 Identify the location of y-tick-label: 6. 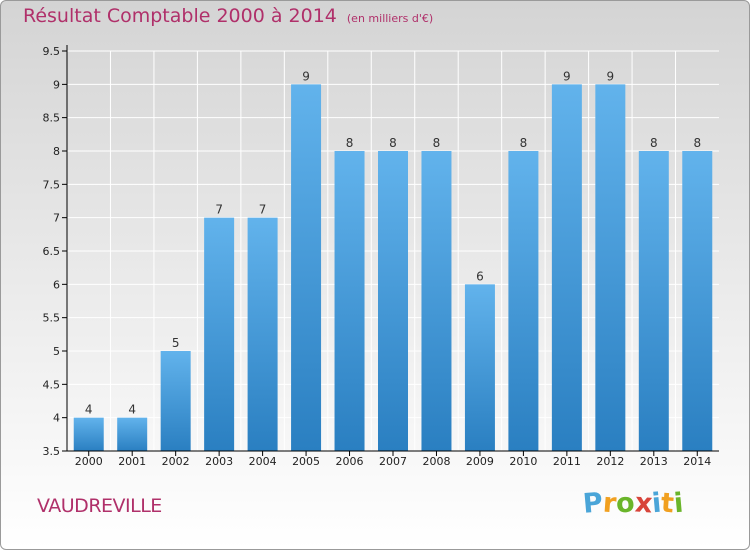
(56, 284).